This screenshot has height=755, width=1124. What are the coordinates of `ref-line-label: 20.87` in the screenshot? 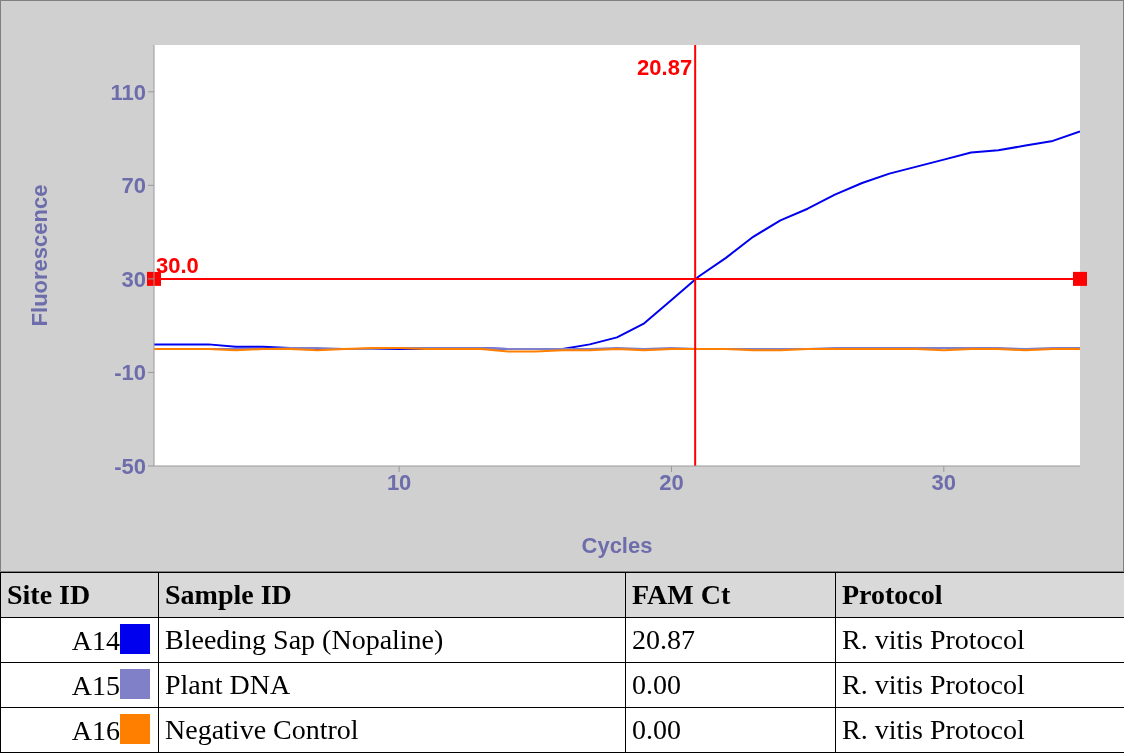 It's located at (665, 67).